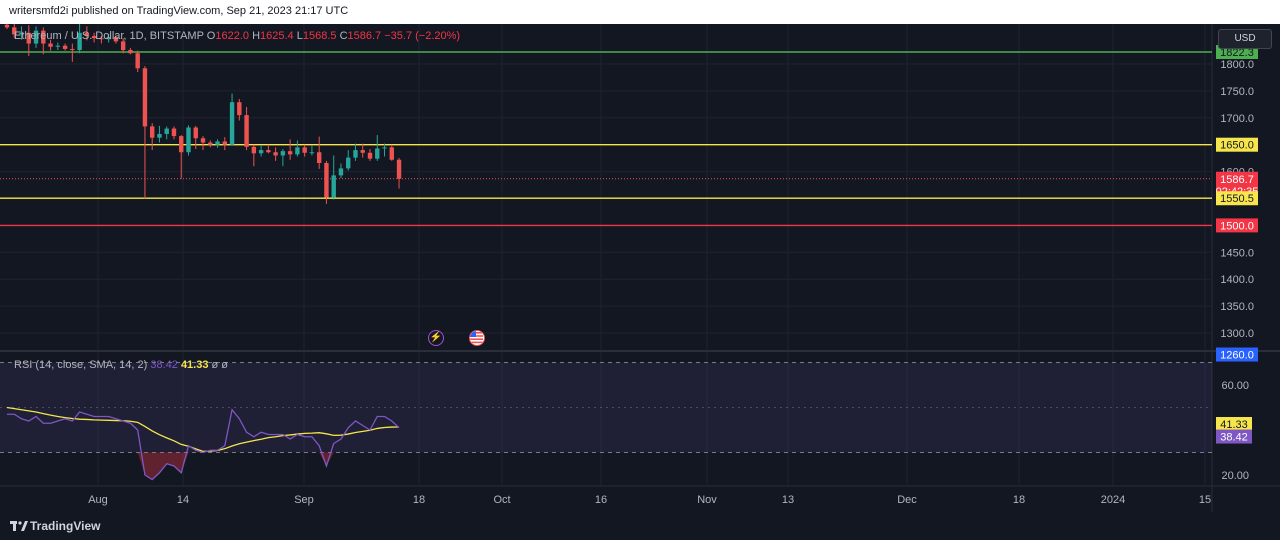  I want to click on currency-button: USD, so click(1245, 39).